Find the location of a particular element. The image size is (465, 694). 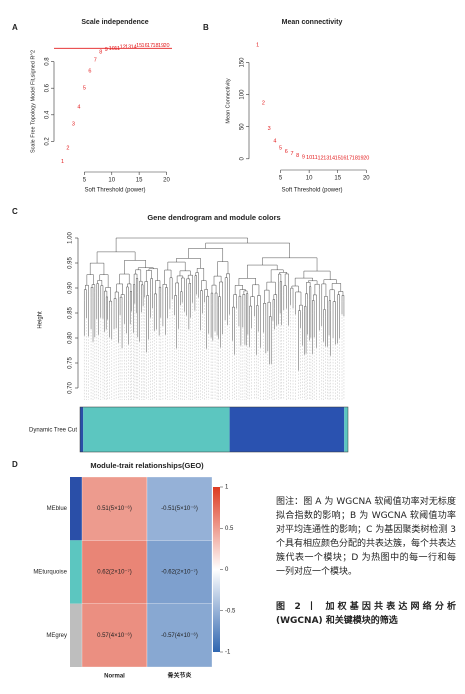

y-tick-label: 1.00 is located at coordinates (71, 238).